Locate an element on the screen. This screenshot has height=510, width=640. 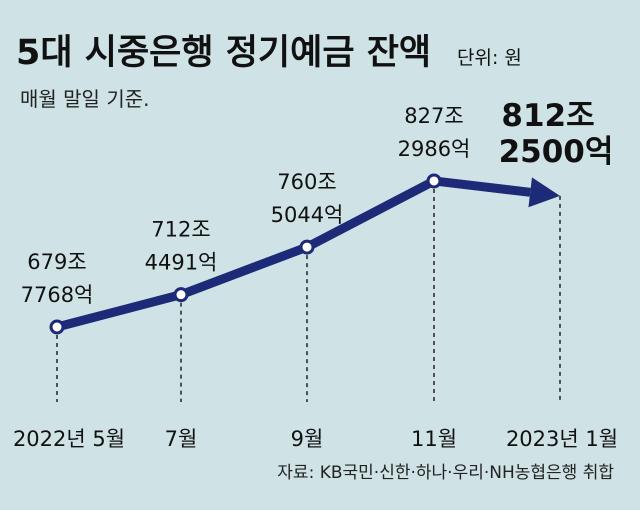
x-tick-label: 2022년 5월 is located at coordinates (69, 439).